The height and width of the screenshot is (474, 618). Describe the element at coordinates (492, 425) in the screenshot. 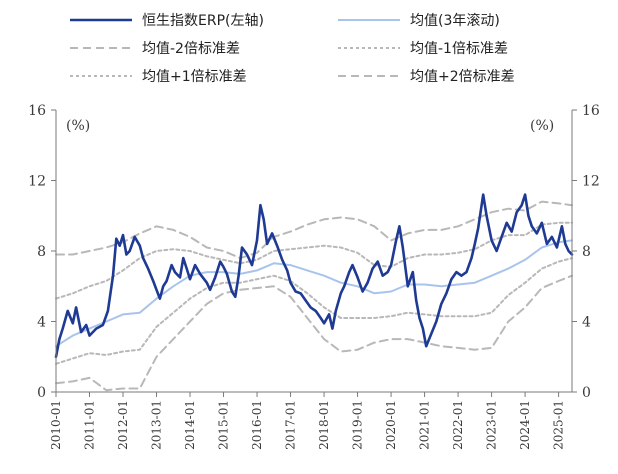

I see `x-tick-label: 2023-01` at that location.